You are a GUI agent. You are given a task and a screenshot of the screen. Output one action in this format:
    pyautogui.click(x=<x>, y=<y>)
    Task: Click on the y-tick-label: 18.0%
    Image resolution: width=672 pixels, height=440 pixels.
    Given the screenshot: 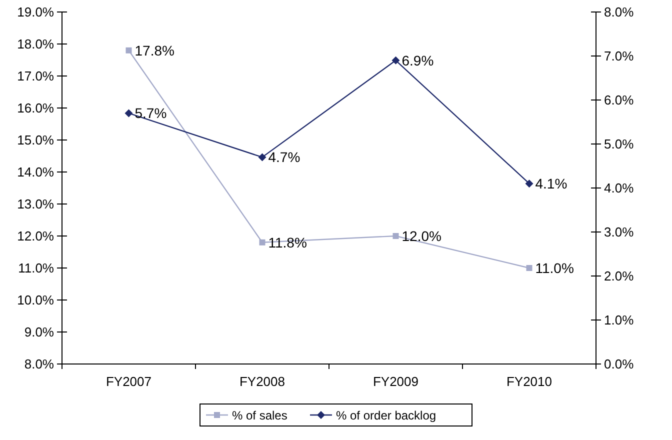 What is the action you would take?
    pyautogui.click(x=35, y=44)
    